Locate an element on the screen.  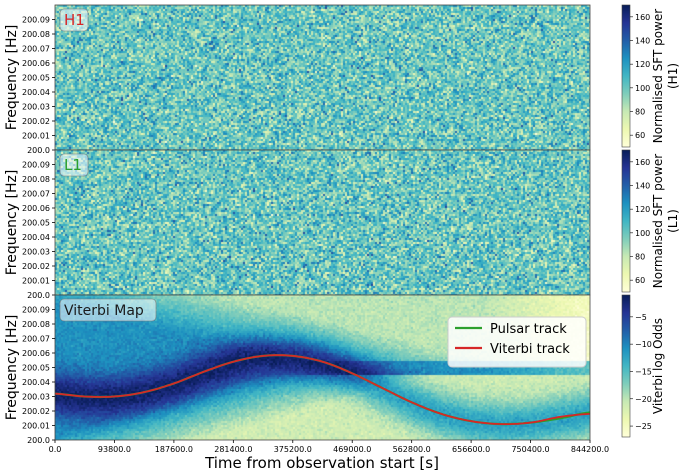
legend: Pulsar track Viterbi track is located at coordinates (517, 342).